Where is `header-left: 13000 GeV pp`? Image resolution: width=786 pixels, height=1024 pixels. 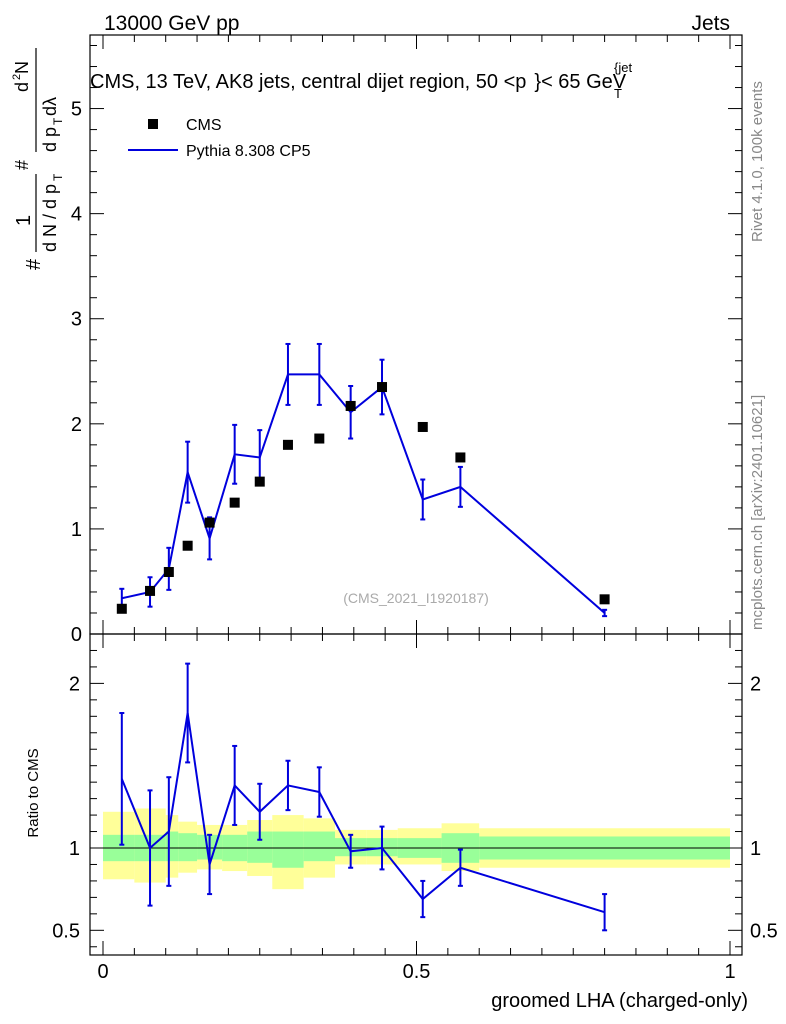
header-left: 13000 GeV pp is located at coordinates (171, 23).